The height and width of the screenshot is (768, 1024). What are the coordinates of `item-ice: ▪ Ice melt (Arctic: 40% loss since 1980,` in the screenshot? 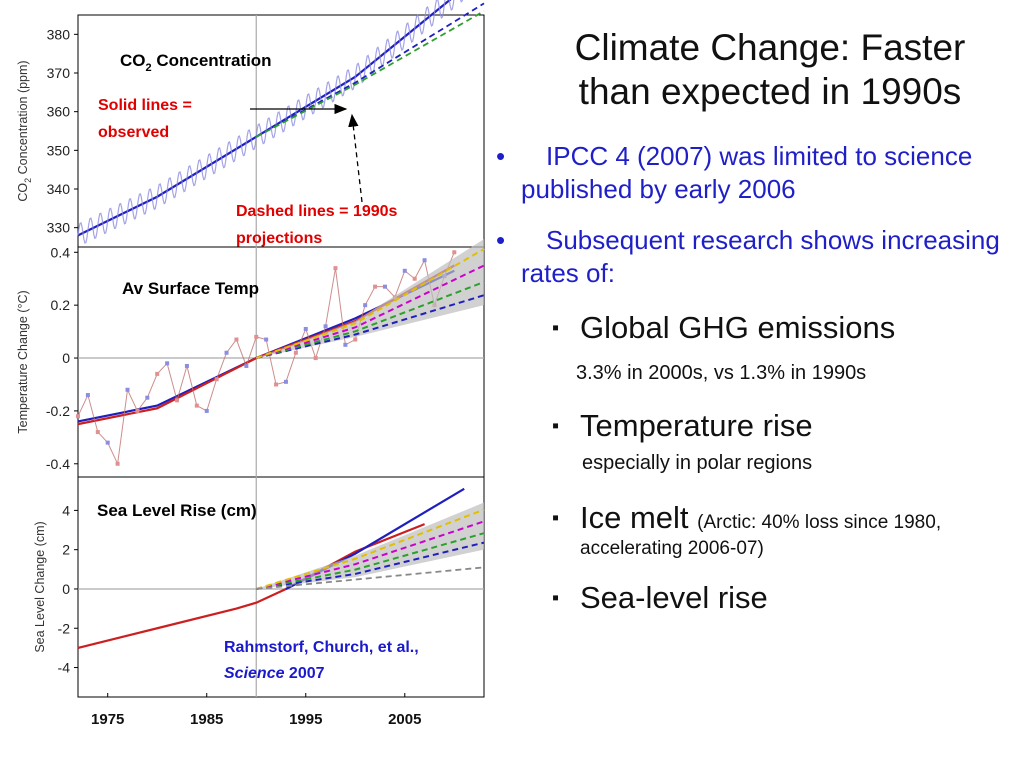 It's located at (746, 520).